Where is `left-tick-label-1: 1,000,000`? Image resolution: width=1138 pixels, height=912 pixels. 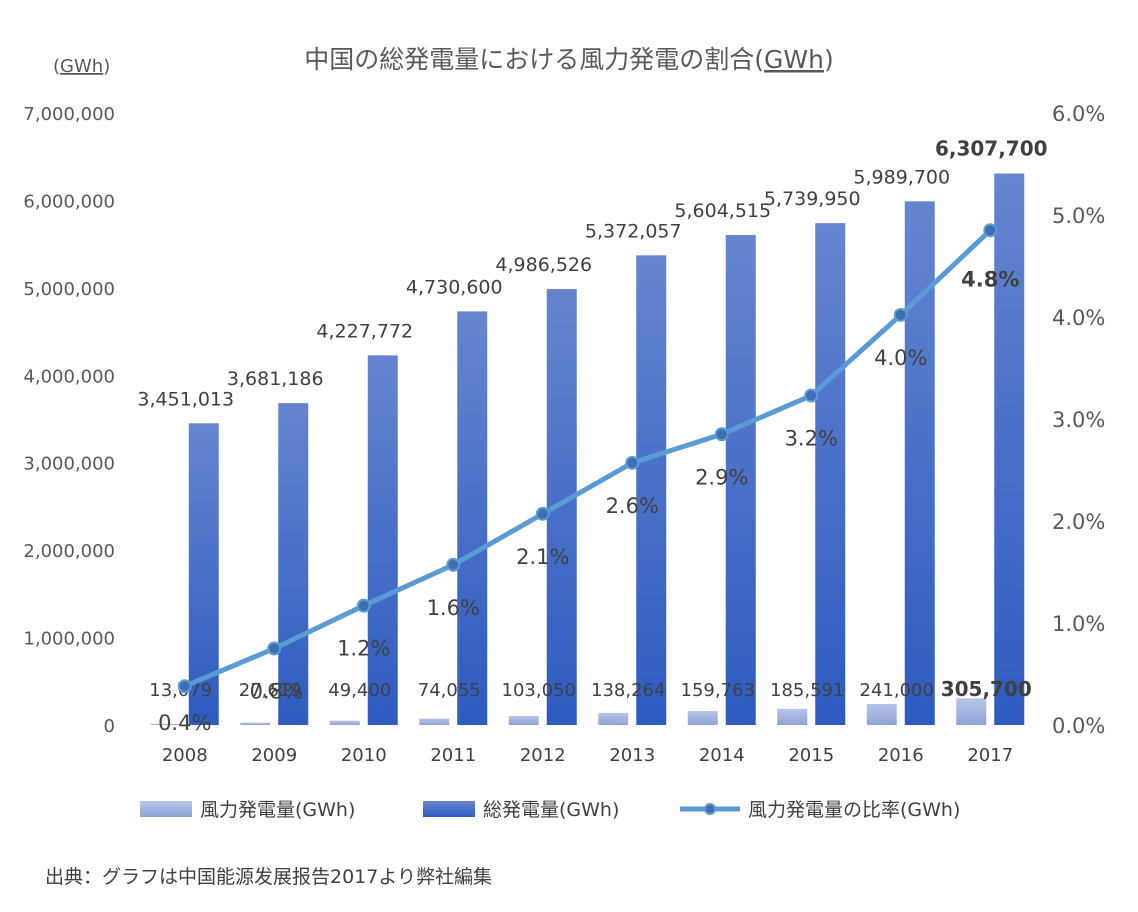
left-tick-label-1: 1,000,000 is located at coordinates (69, 639).